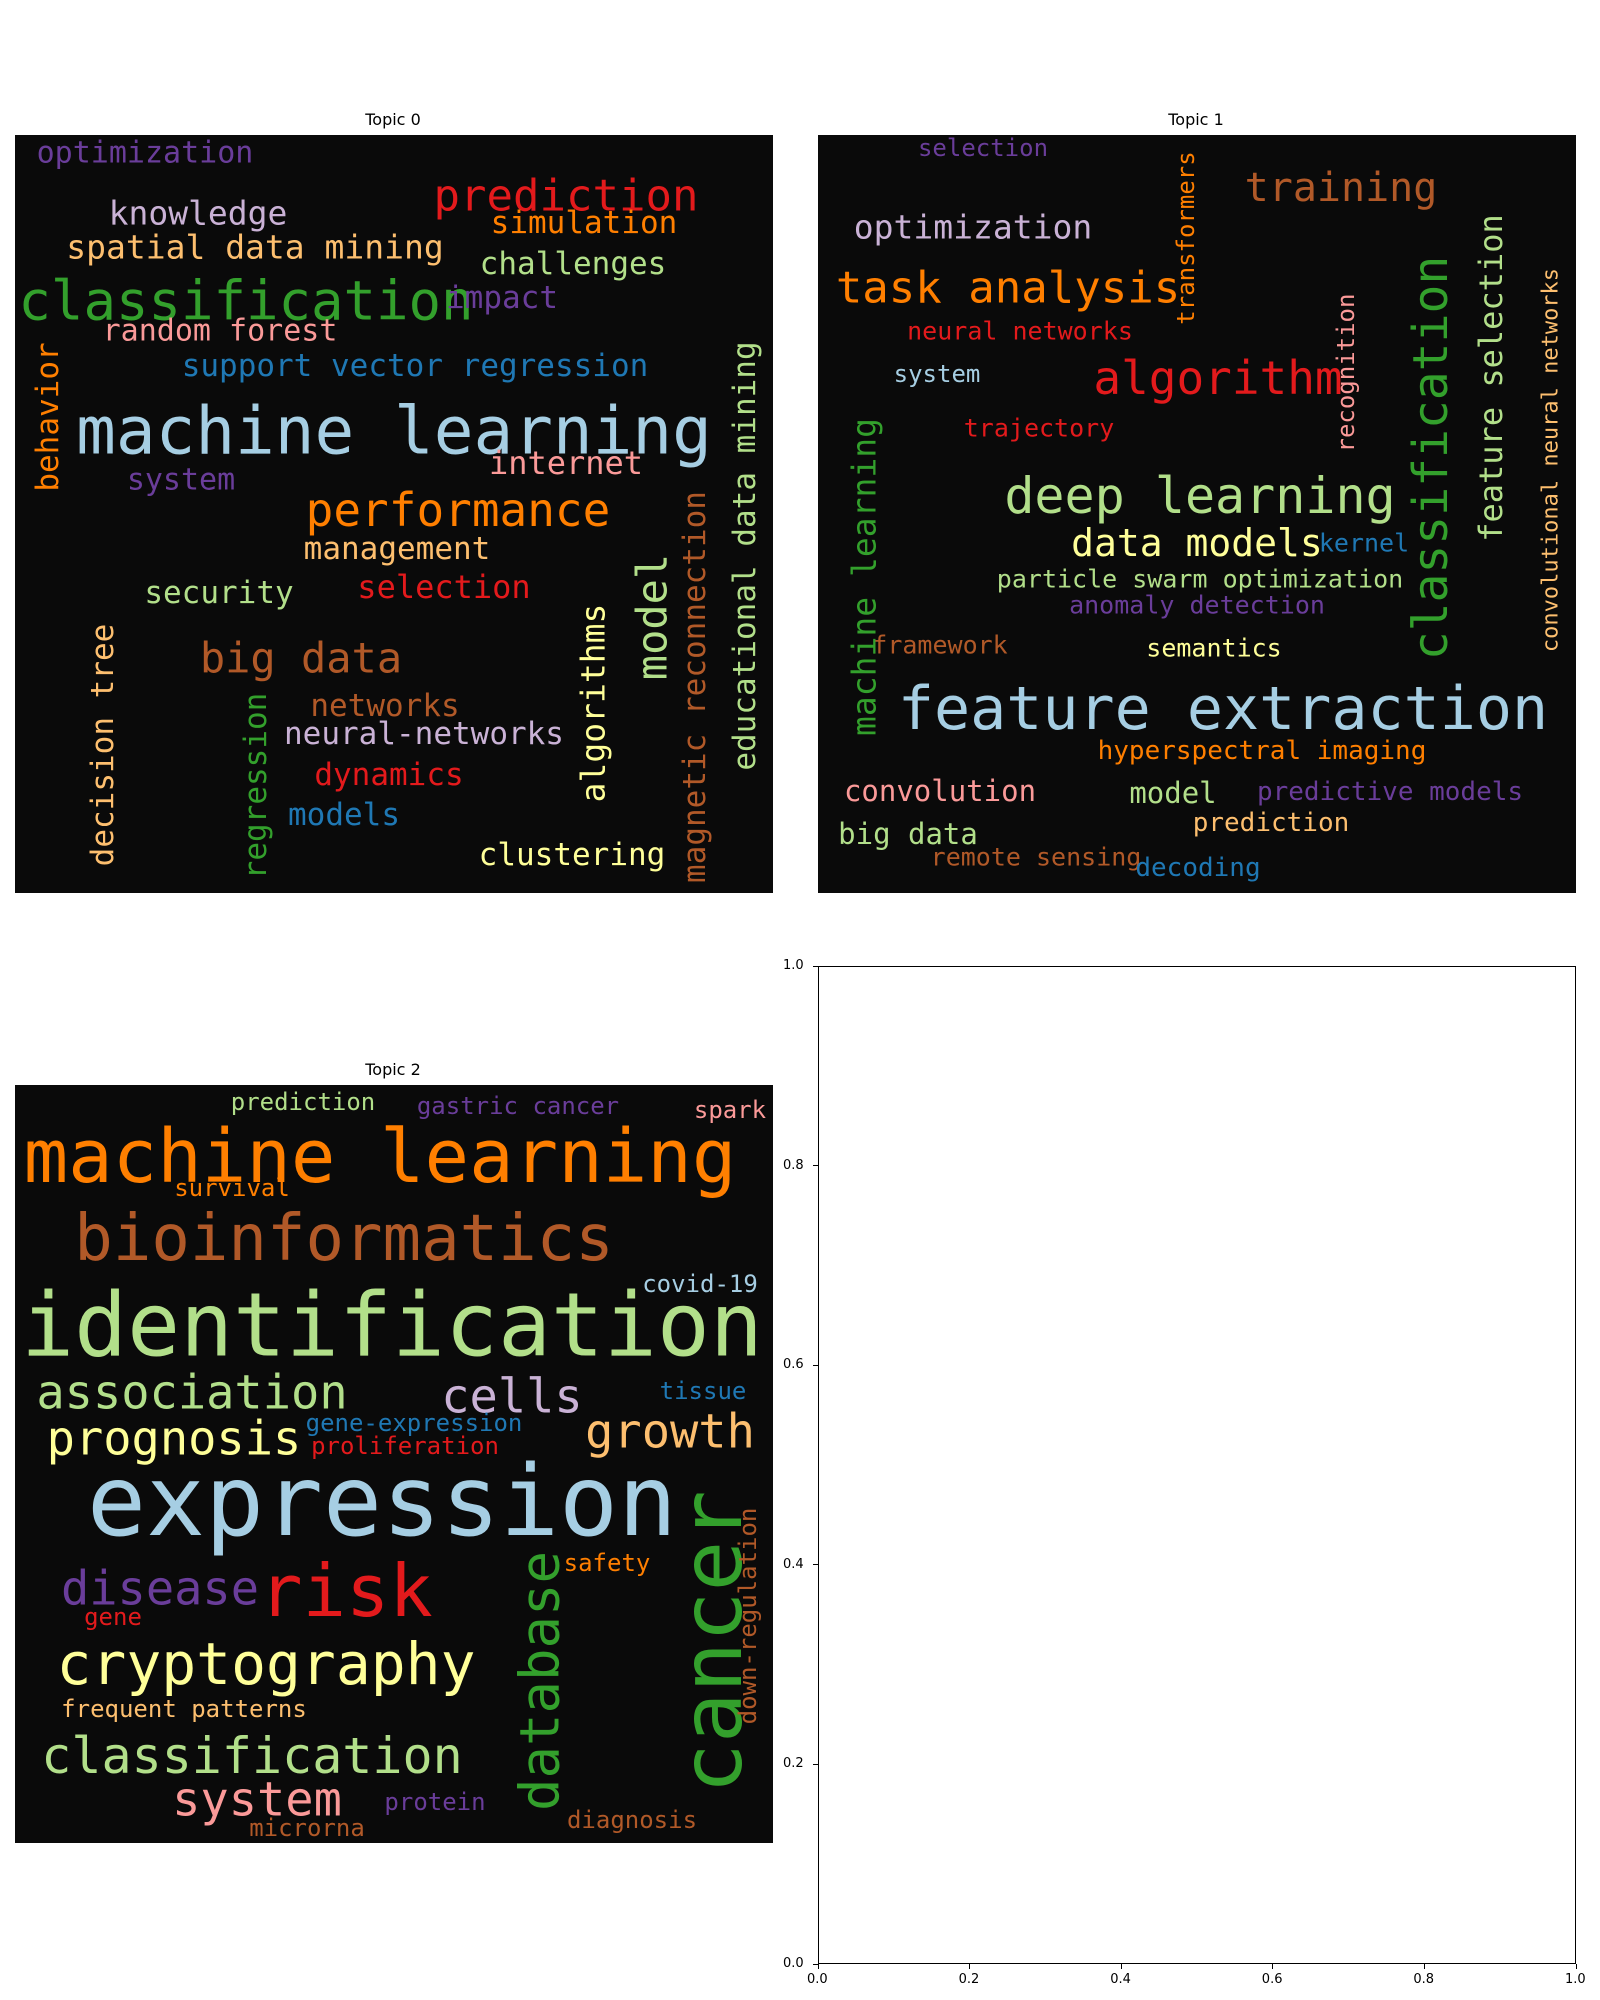 The width and height of the screenshot is (1600, 2000). What do you see at coordinates (443, 587) in the screenshot?
I see `topic-0-word-16: selection` at bounding box center [443, 587].